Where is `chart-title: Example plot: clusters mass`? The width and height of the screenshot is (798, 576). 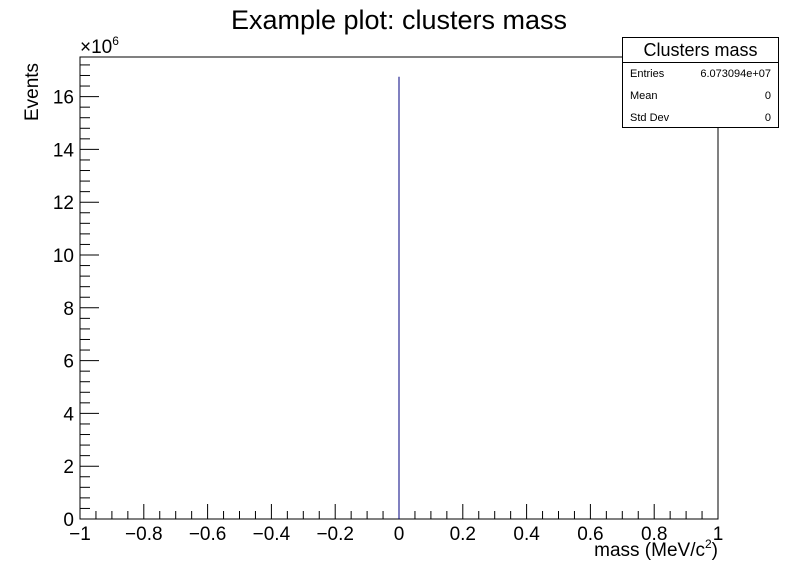
chart-title: Example plot: clusters mass is located at coordinates (399, 20).